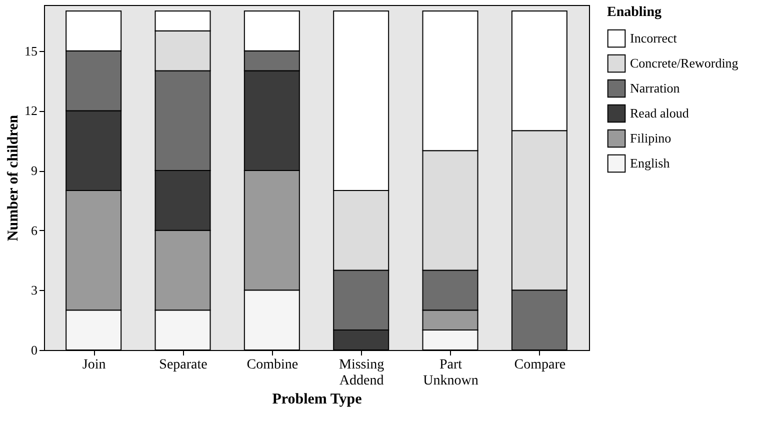 The image size is (768, 447). What do you see at coordinates (361, 373) in the screenshot?
I see `x-tick-label: Missing Addend` at bounding box center [361, 373].